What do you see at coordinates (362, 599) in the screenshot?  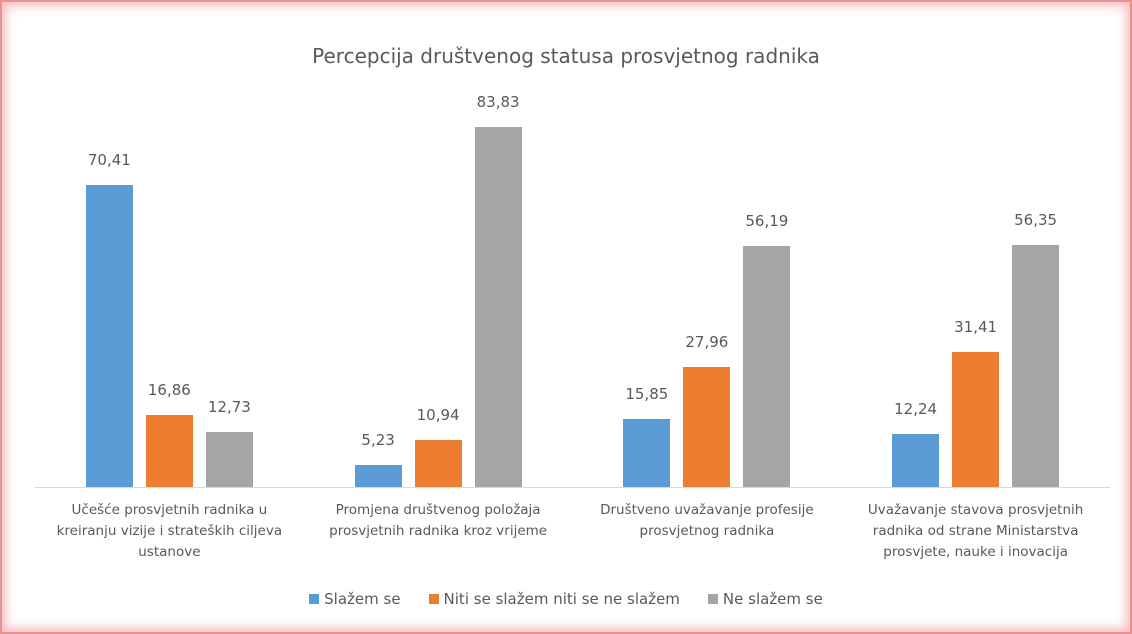 I see `legend-label: Slažem se` at bounding box center [362, 599].